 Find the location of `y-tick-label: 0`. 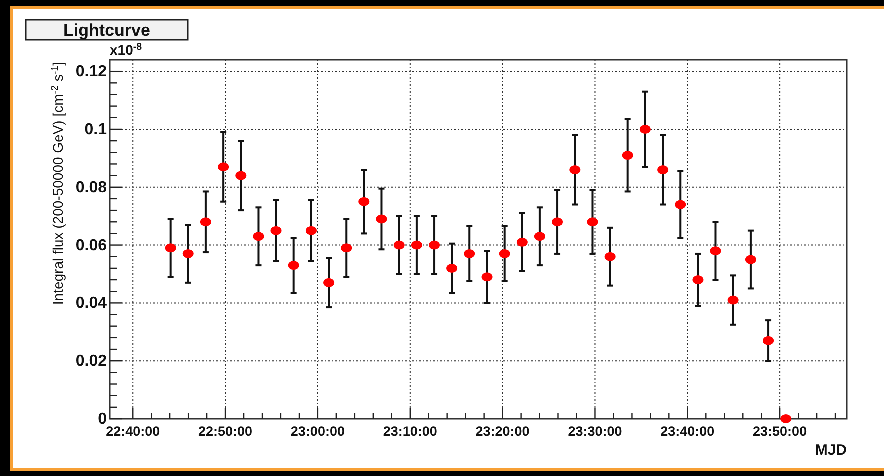

y-tick-label: 0 is located at coordinates (103, 419).